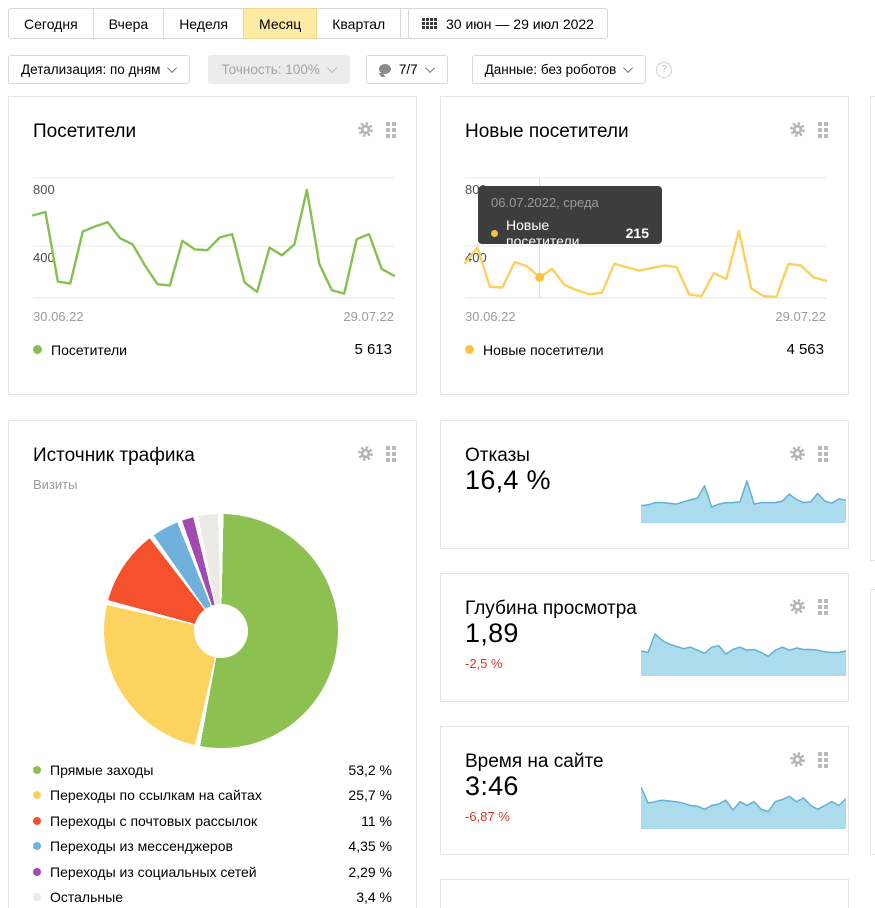  I want to click on accuracy-dropdown: Точность: 100%, so click(279, 69).